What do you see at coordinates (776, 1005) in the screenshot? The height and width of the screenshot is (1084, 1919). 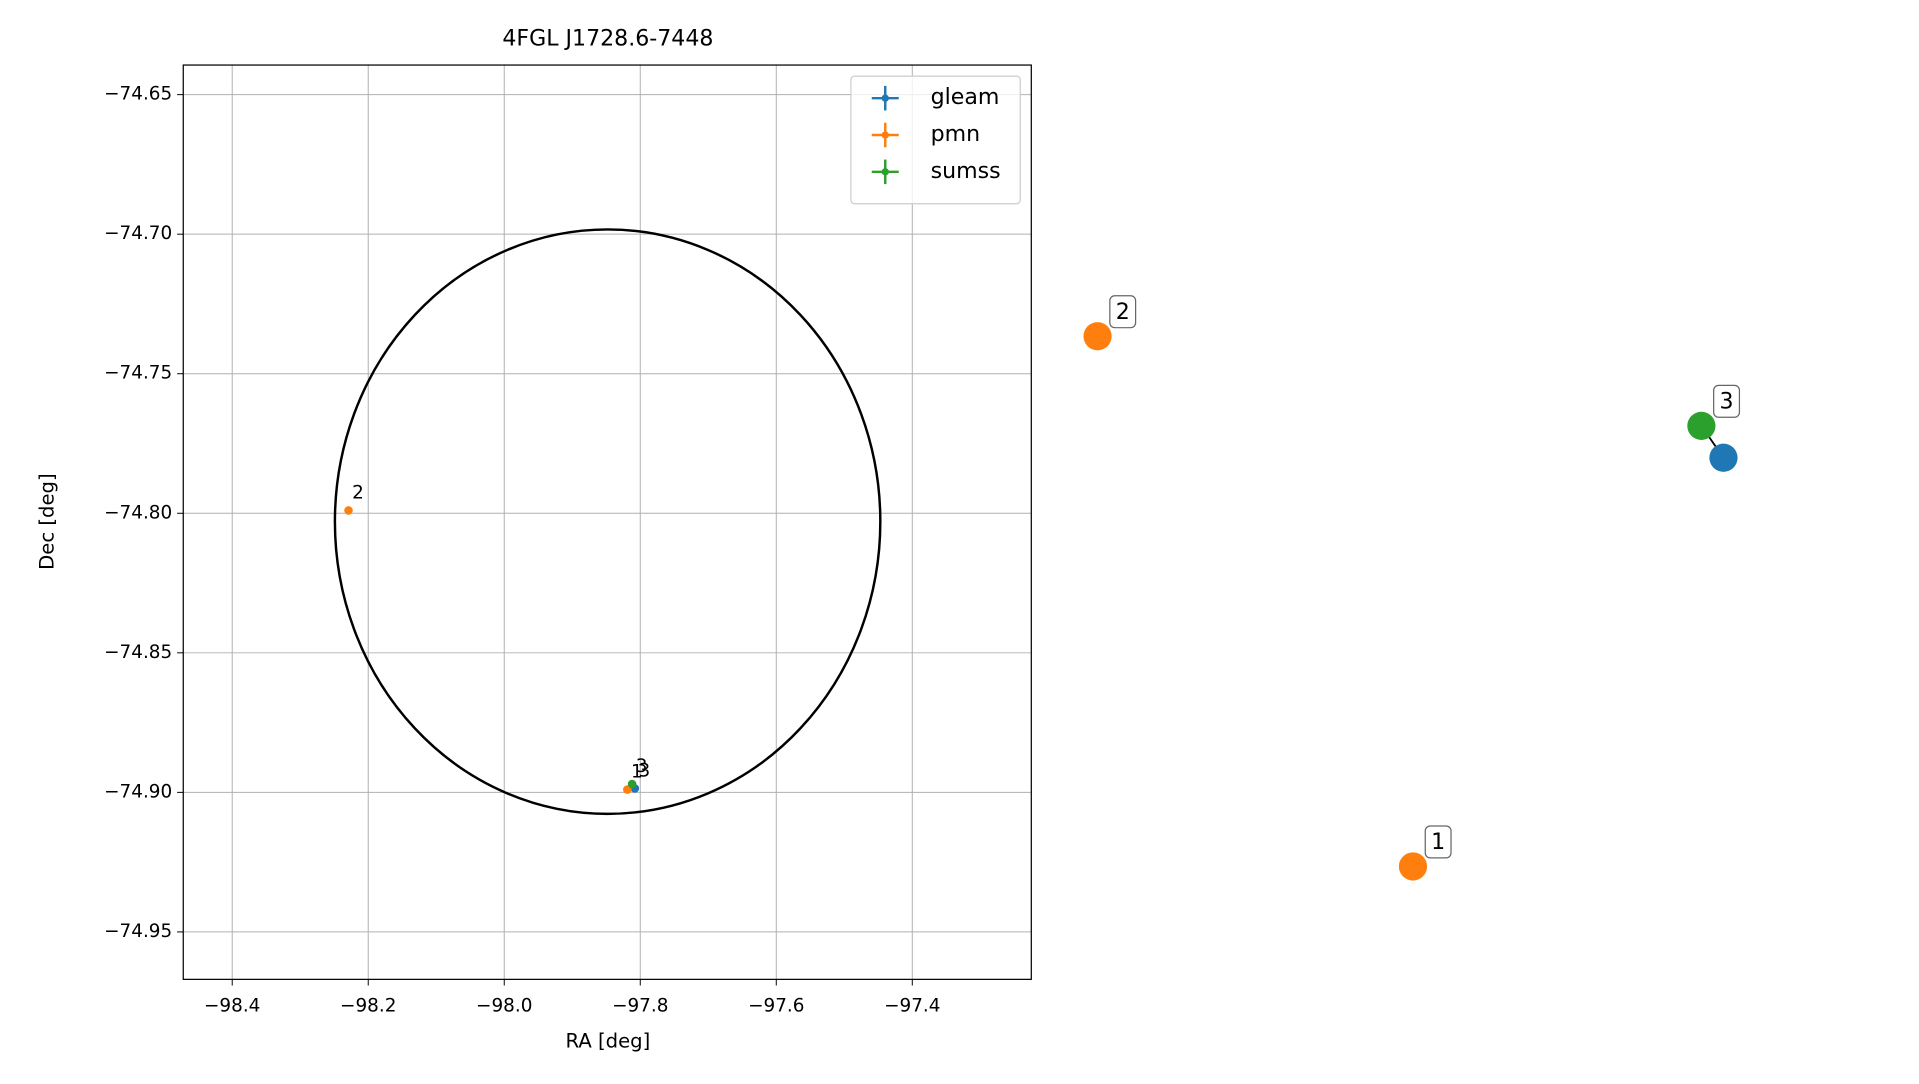 I see `x-tick-label: −97.6` at bounding box center [776, 1005].